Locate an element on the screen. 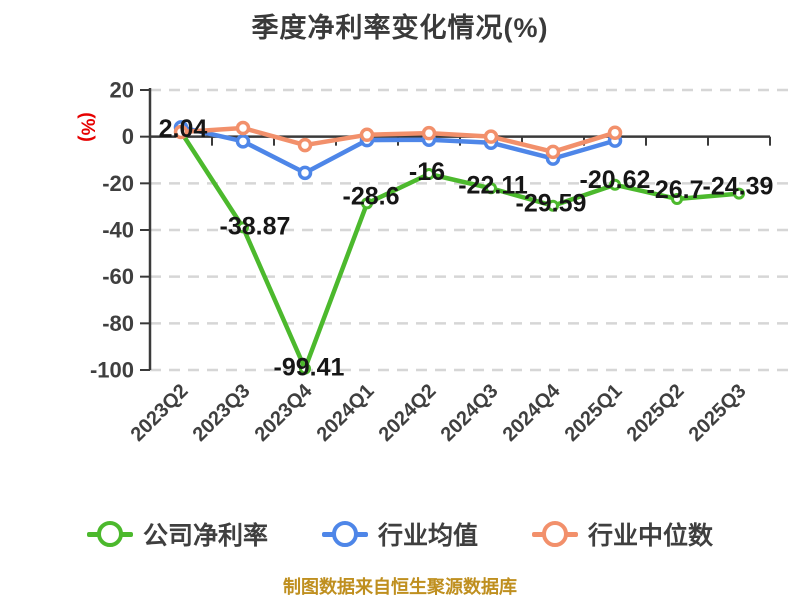 The width and height of the screenshot is (800, 600). data-source-note: 制图数据来自恒生聚源数据库 is located at coordinates (400, 587).